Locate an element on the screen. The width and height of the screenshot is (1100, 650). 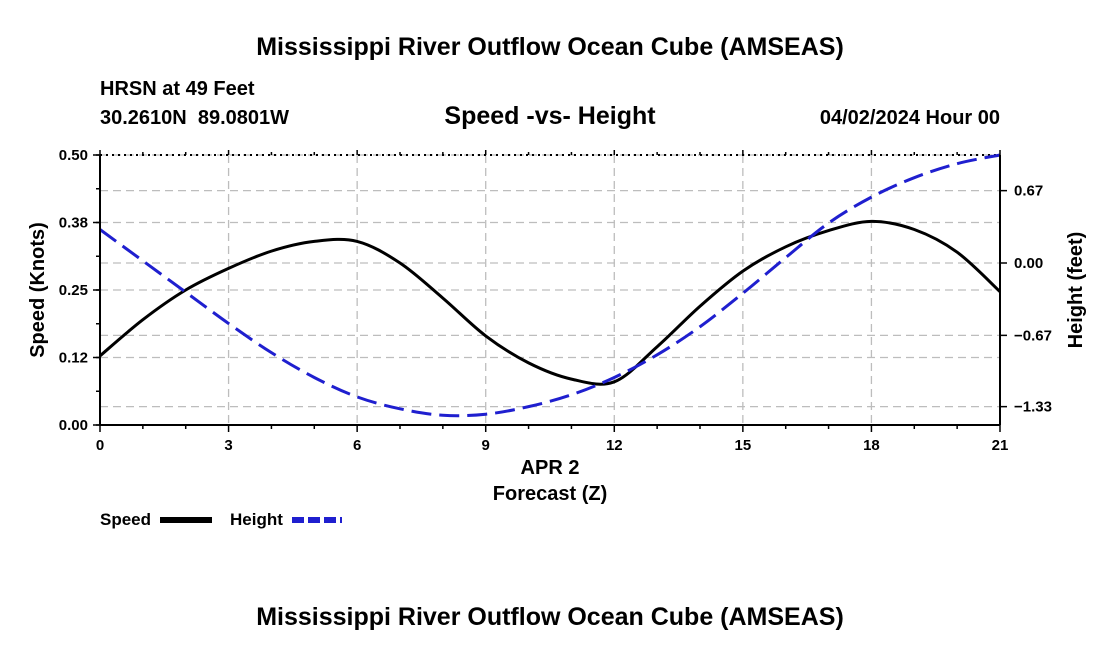
x-tick-label: 15 is located at coordinates (743, 445).